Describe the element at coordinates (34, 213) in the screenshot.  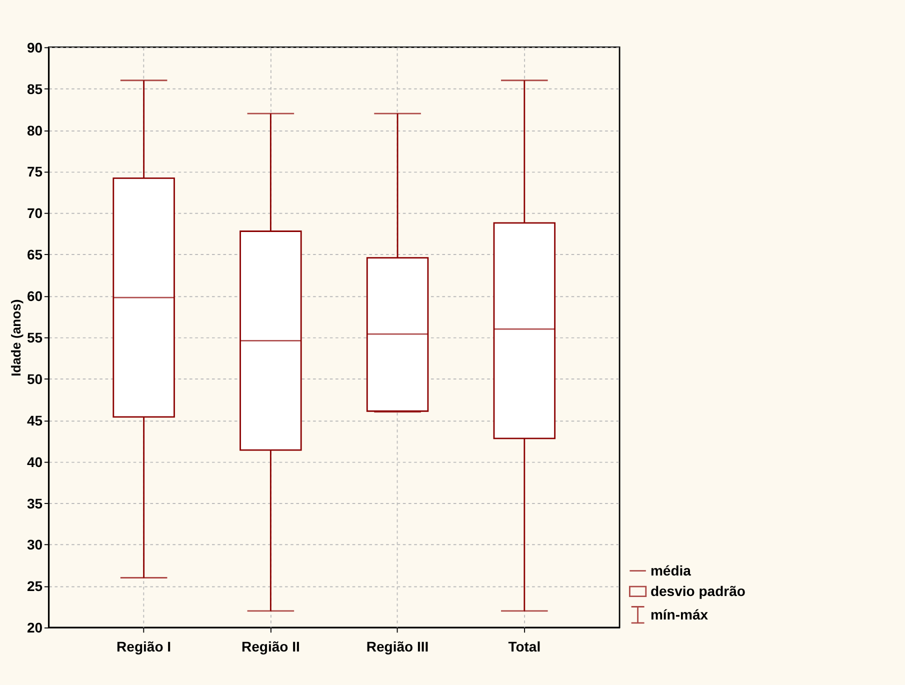
I see `y-tick-label: 70` at that location.